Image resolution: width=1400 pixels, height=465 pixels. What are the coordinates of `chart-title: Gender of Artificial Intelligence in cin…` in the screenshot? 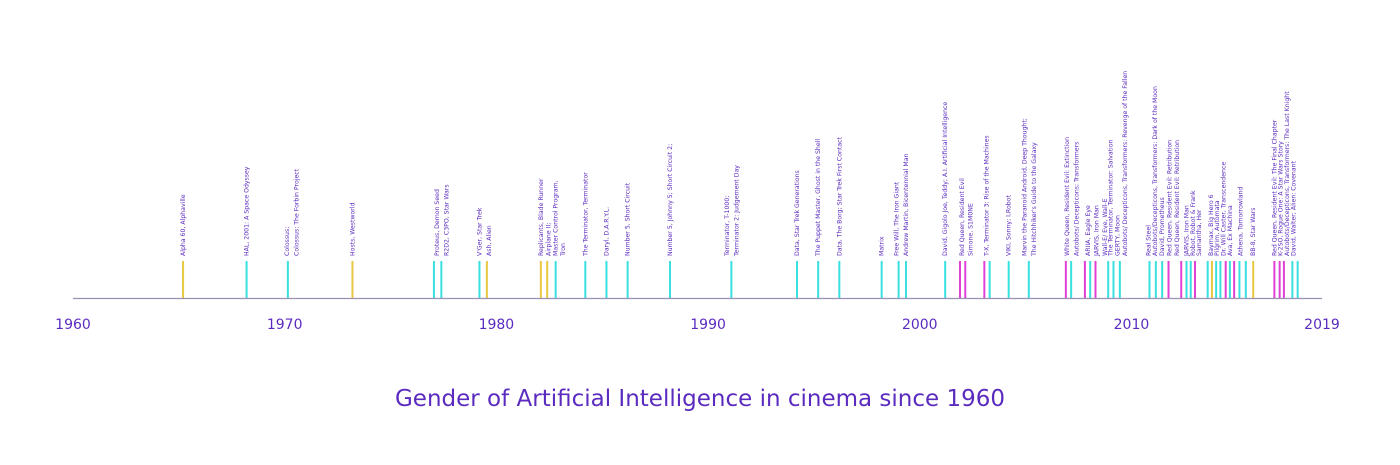 It's located at (700, 399).